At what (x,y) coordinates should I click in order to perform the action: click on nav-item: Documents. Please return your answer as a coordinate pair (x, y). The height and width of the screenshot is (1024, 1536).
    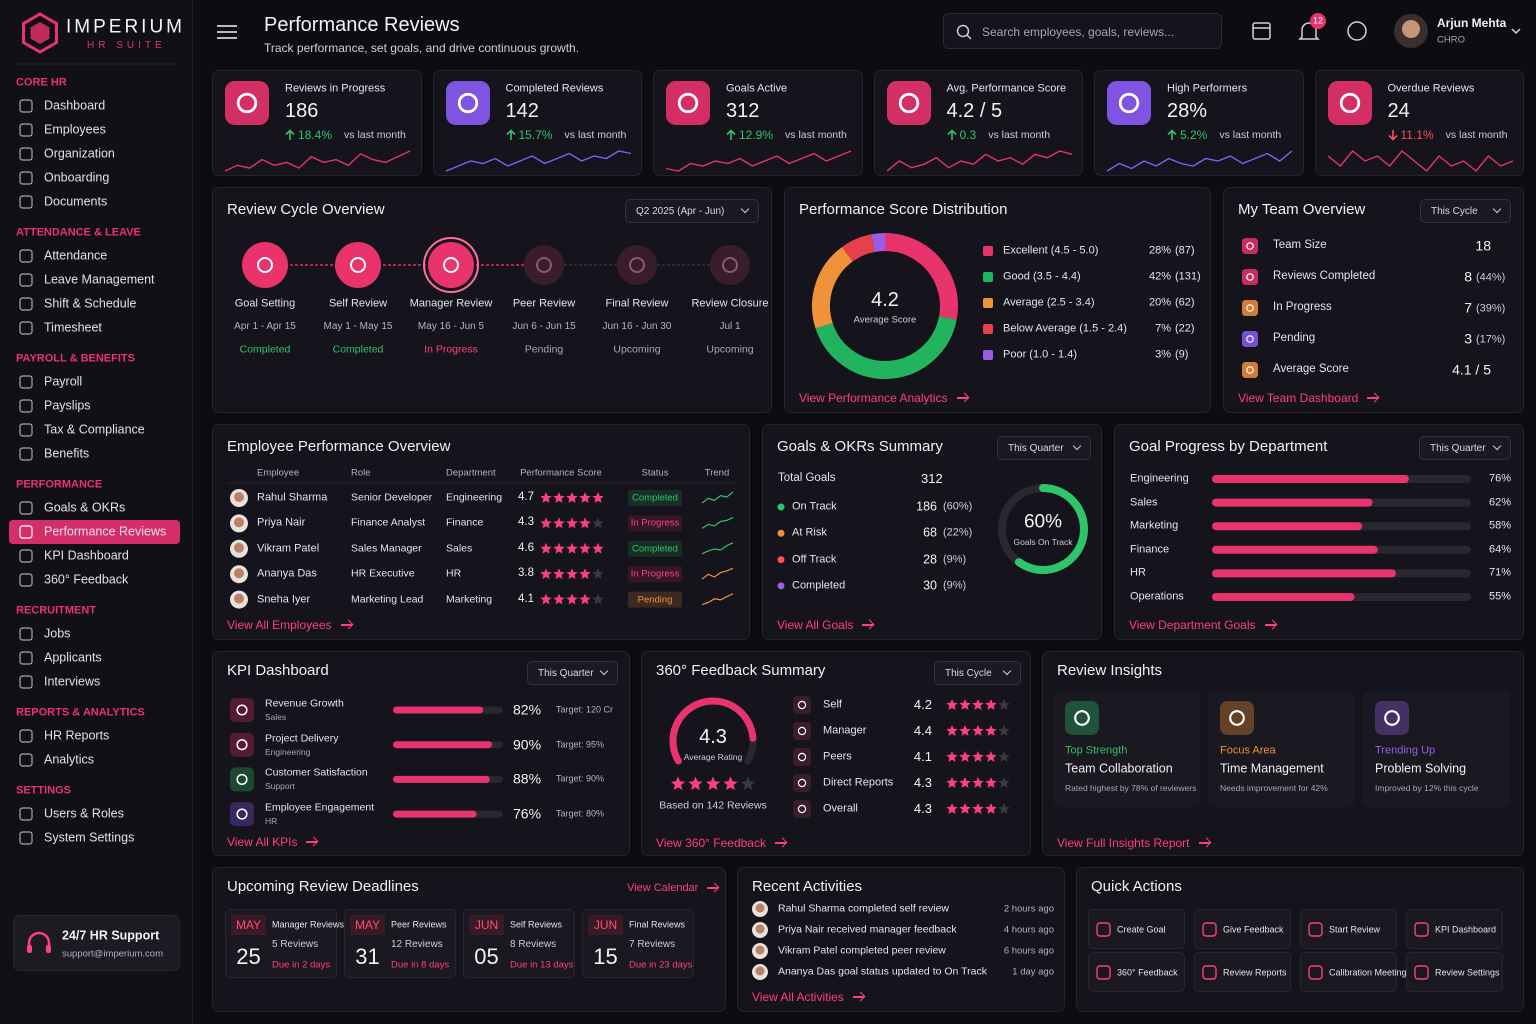
    Looking at the image, I should click on (76, 201).